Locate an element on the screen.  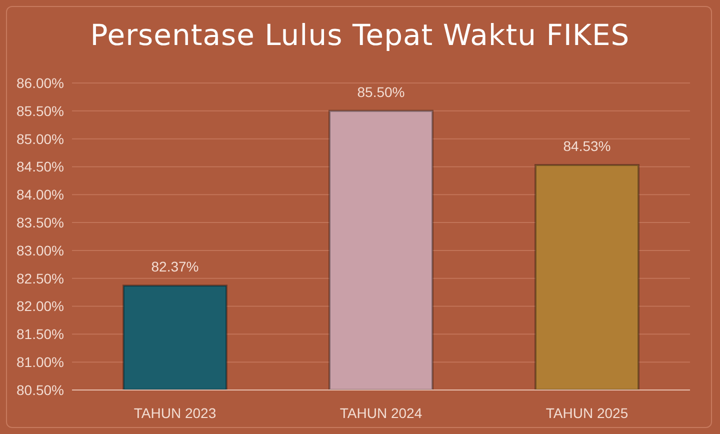
y-tick-label: 84.50% is located at coordinates (40, 166).